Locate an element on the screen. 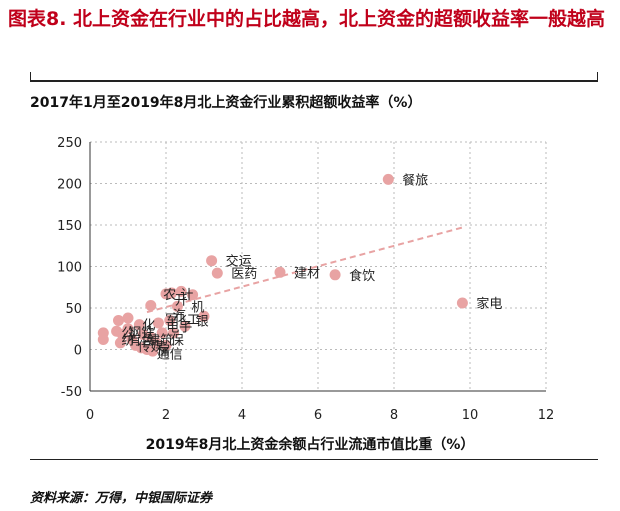 The height and width of the screenshot is (511, 620). point-label: 汽 is located at coordinates (179, 316).